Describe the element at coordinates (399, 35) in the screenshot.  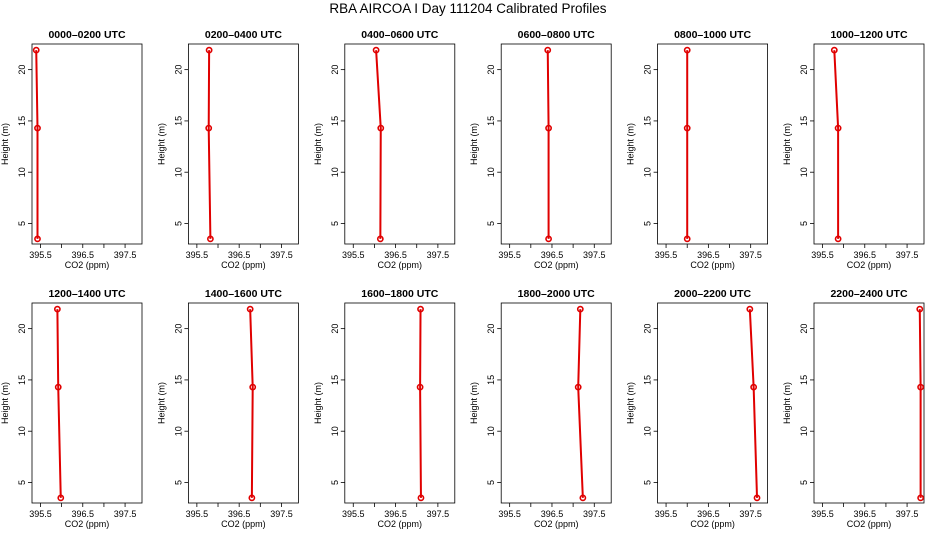
I see `panel-title: 0400–0600 UTC` at that location.